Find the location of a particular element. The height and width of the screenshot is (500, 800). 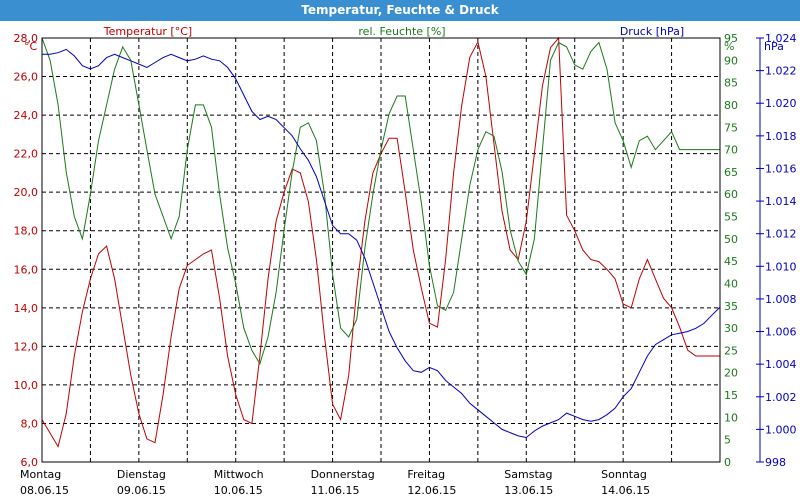

humidity-tick-label: 50 is located at coordinates (731, 239).